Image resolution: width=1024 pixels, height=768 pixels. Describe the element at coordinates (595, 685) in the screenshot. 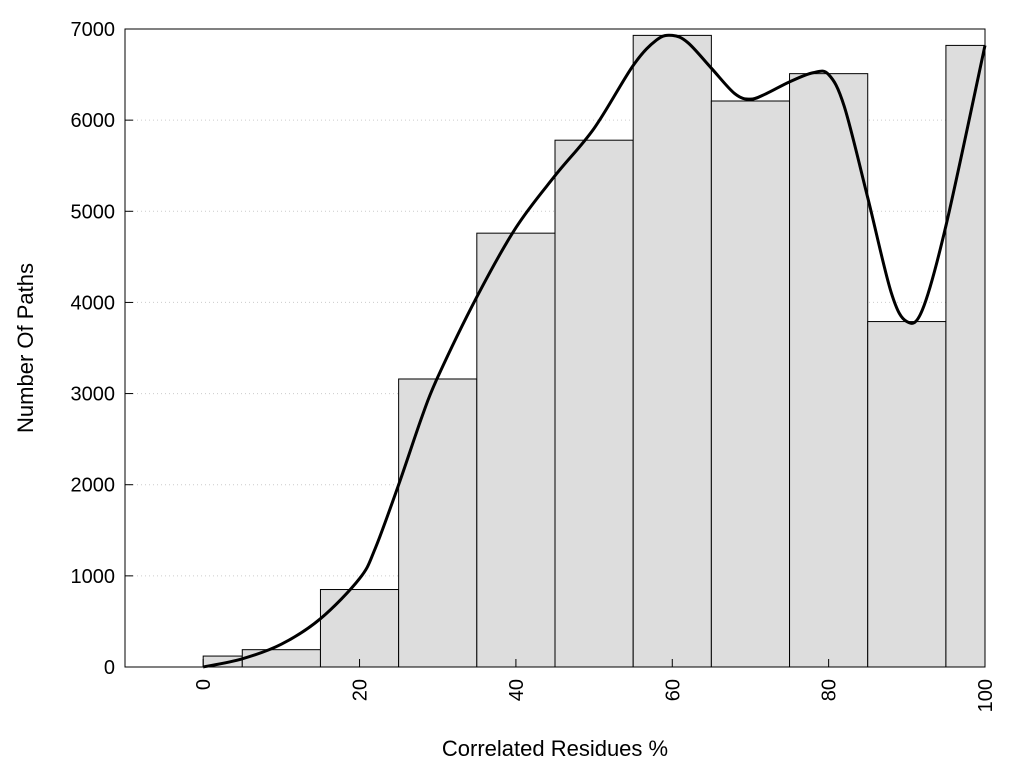

I see `x-axis-ticks: 0 20 40 60 80 100` at that location.